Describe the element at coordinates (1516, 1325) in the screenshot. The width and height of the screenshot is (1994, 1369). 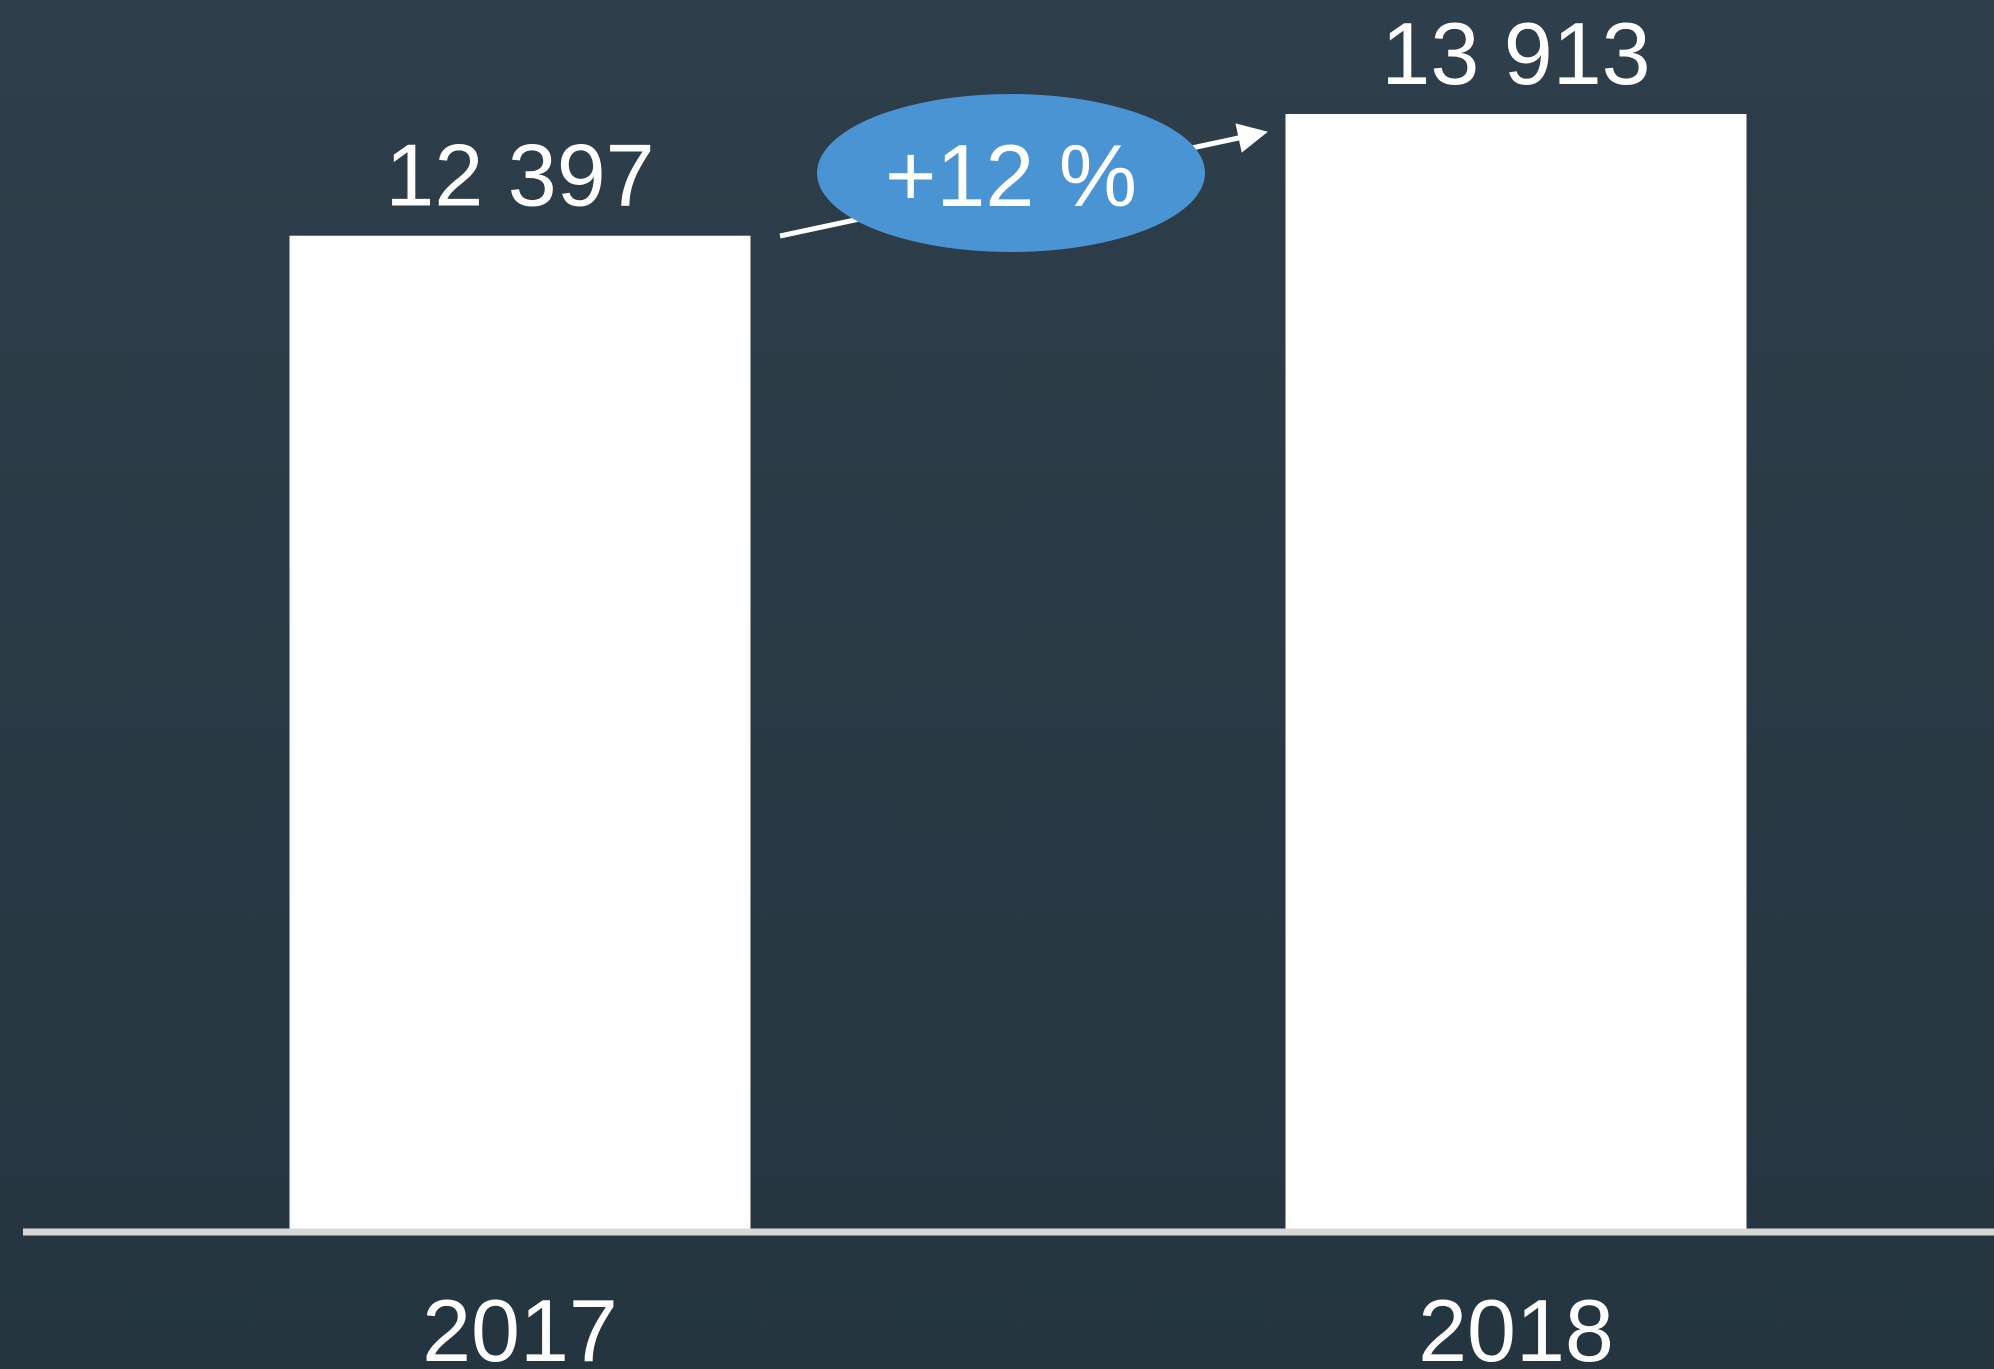
I see `x-tick-label: 2018` at that location.